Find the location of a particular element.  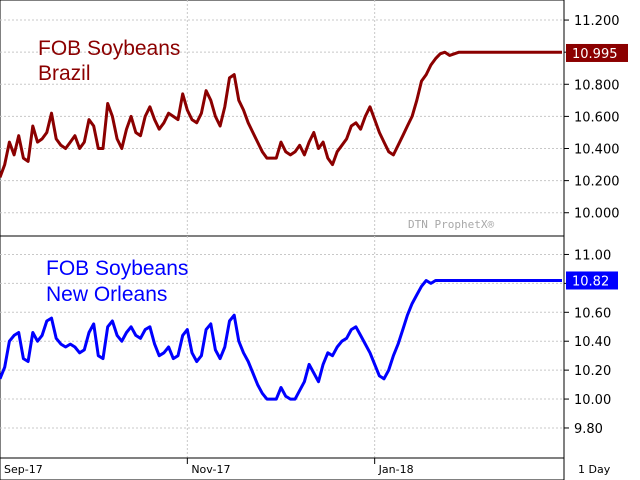

new-orleans-title-line1: FOB Soybeans is located at coordinates (117, 268).